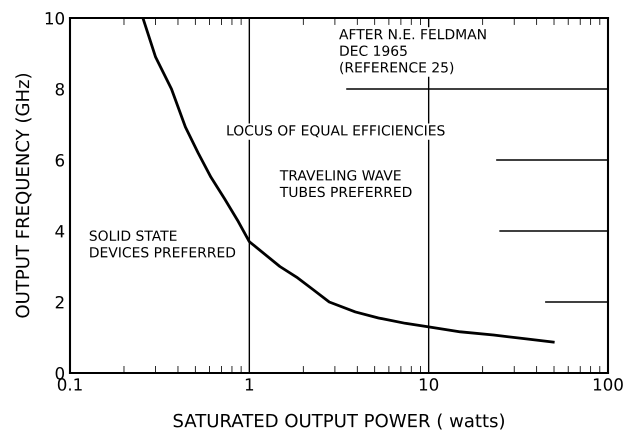 The image size is (625, 431). I want to click on annotation: LOCUS OF EQUAL EFFICIENCIES, so click(336, 131).